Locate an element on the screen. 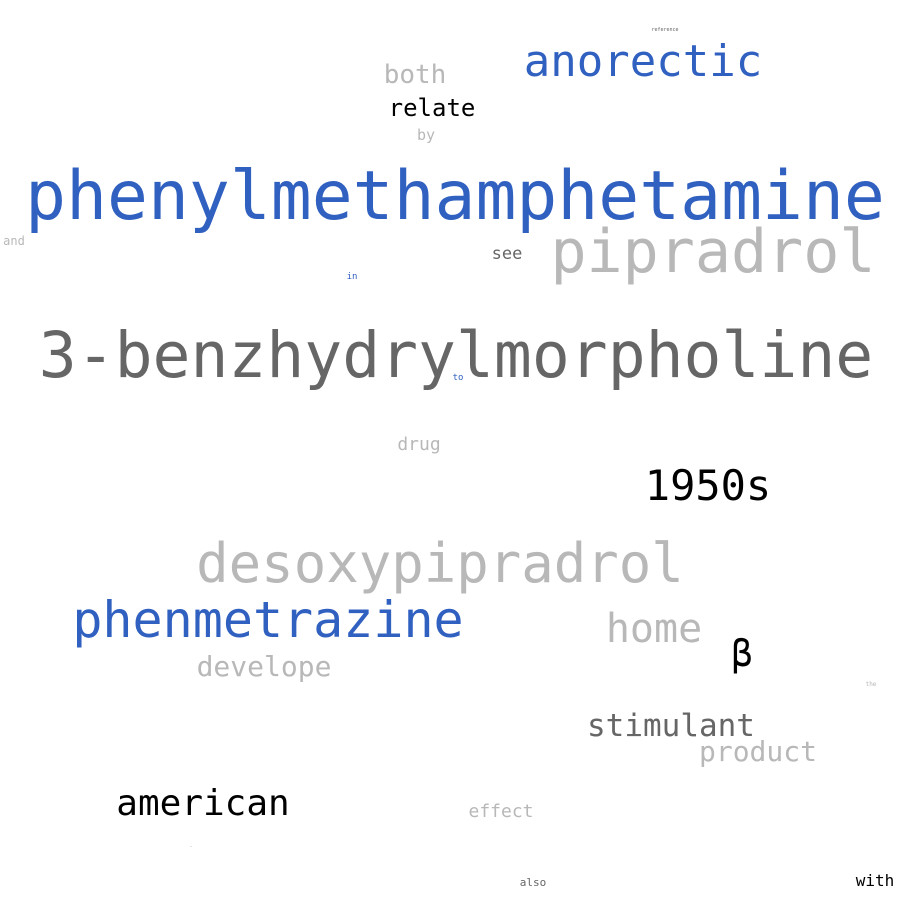  word-beta: β is located at coordinates (742, 654).